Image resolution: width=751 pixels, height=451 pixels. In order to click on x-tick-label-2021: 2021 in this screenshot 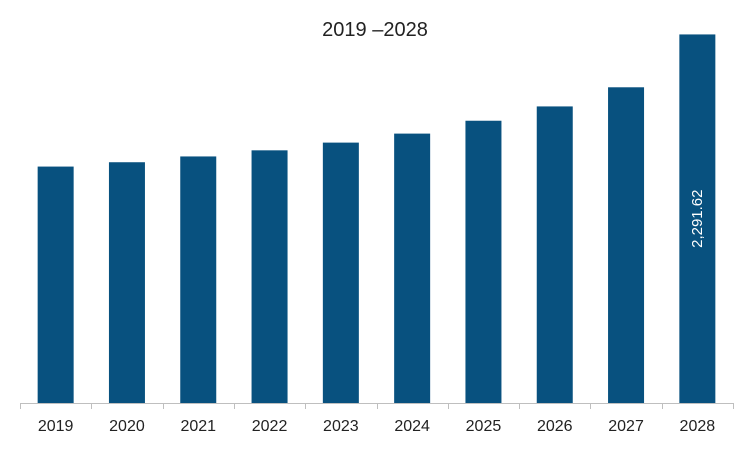, I will do `click(198, 426)`.